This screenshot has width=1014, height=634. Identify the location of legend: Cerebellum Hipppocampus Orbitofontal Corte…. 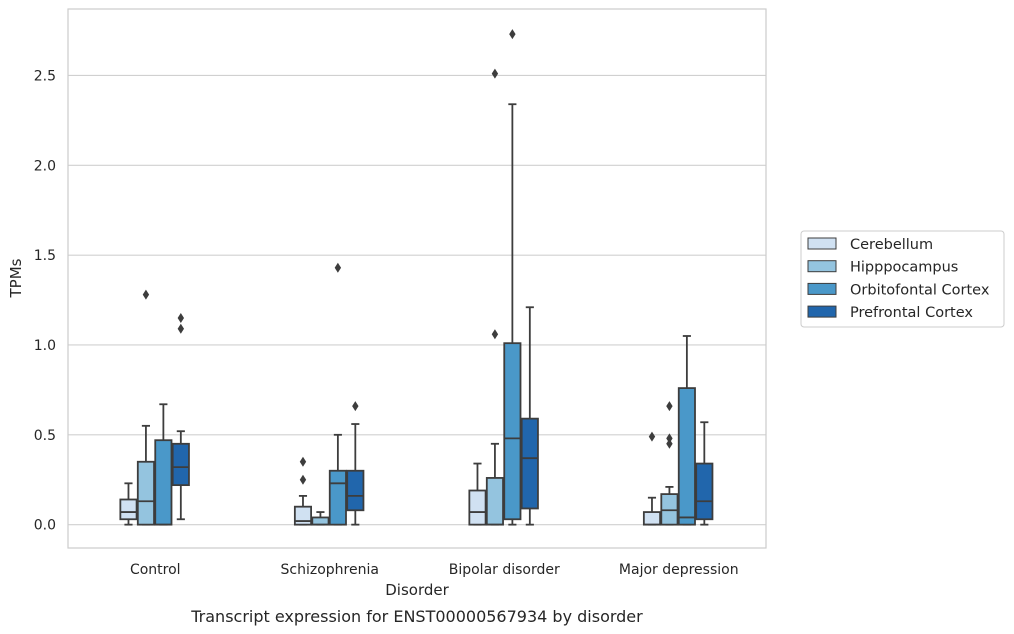
(902, 279).